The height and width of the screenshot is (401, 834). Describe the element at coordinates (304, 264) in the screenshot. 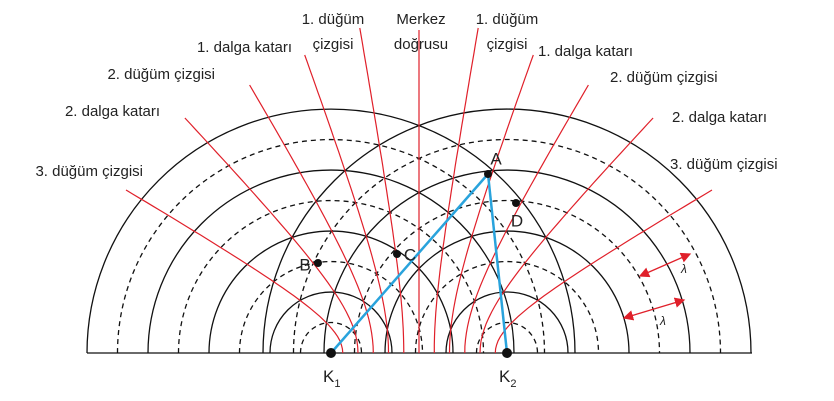

I see `point-label: B` at that location.